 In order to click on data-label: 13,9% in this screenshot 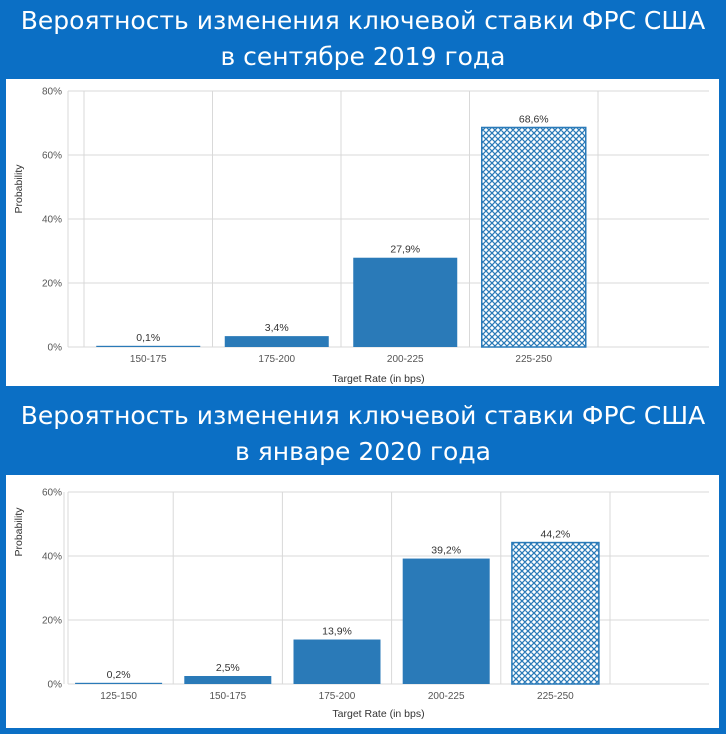, I will do `click(337, 632)`.